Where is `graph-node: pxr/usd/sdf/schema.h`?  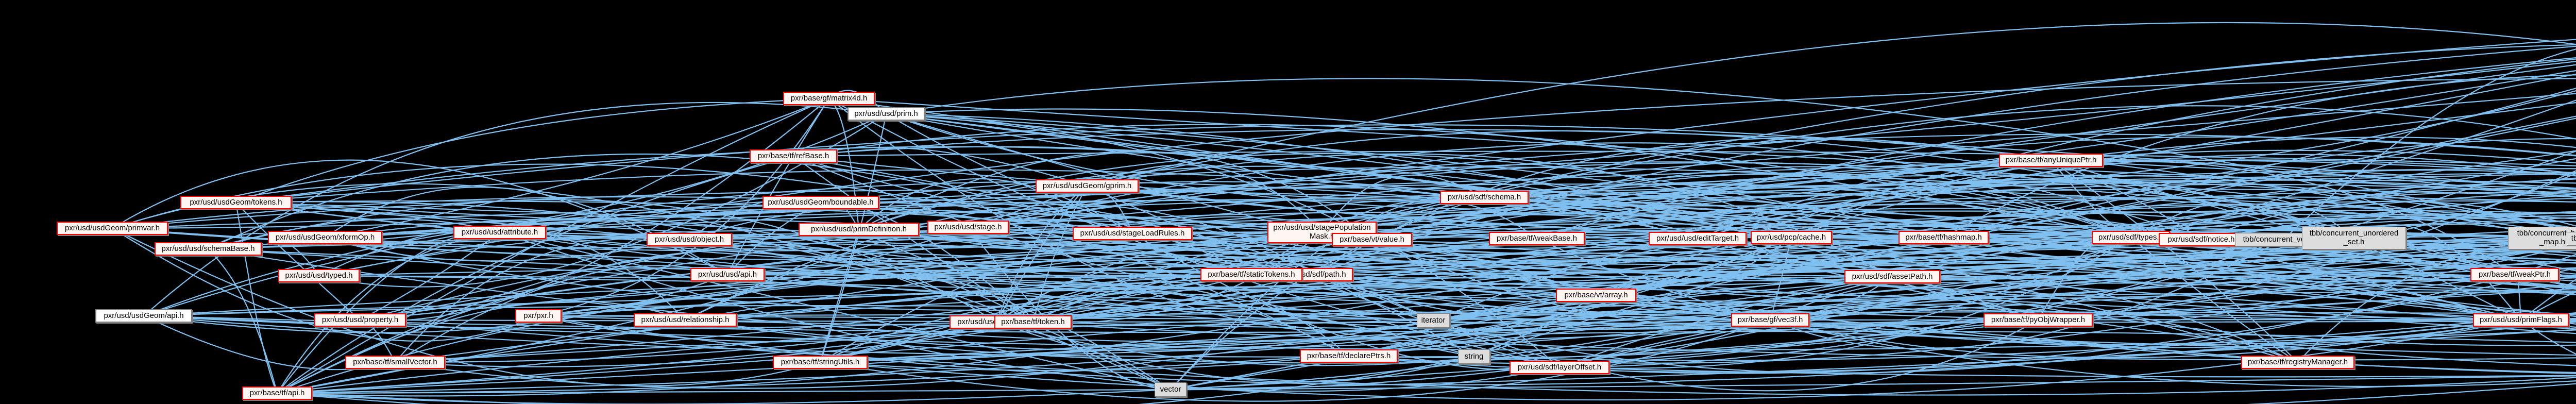
graph-node: pxr/usd/sdf/schema.h is located at coordinates (1484, 197).